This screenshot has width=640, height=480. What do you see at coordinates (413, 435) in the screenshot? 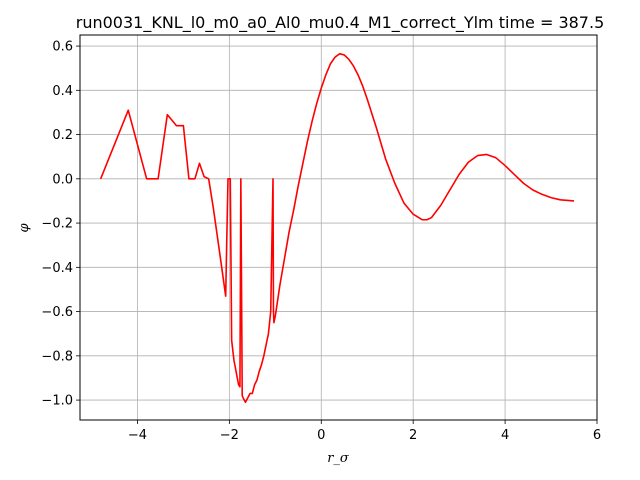
I see `x-tick-label: 2` at bounding box center [413, 435].